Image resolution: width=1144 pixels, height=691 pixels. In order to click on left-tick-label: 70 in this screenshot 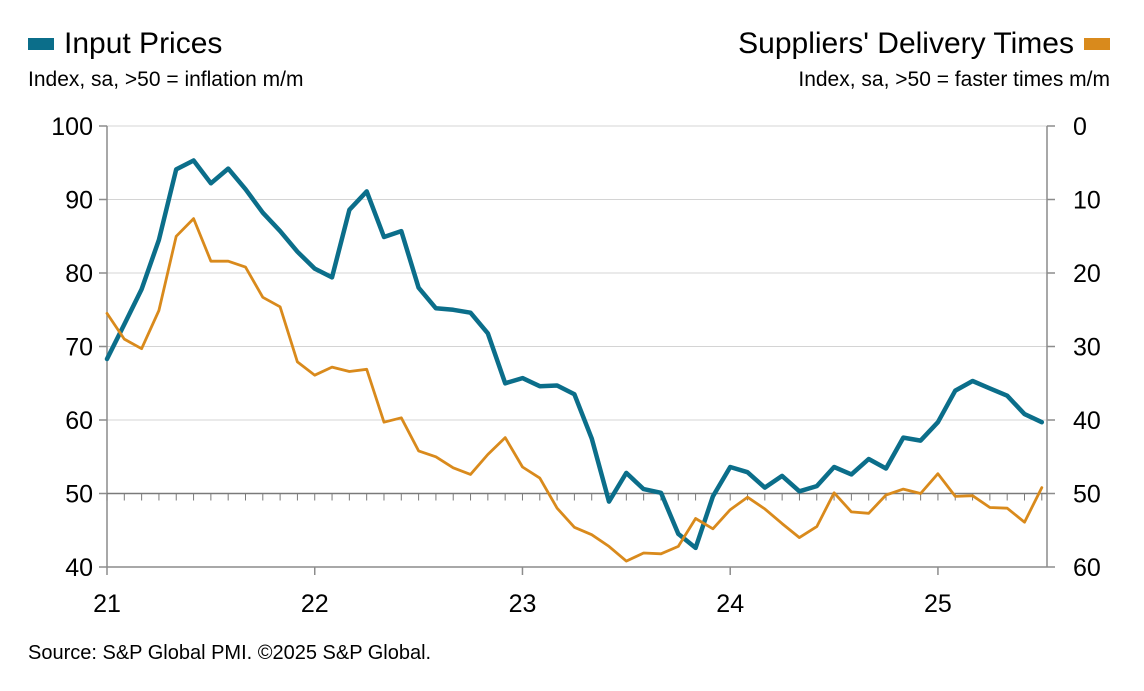, I will do `click(79, 348)`.